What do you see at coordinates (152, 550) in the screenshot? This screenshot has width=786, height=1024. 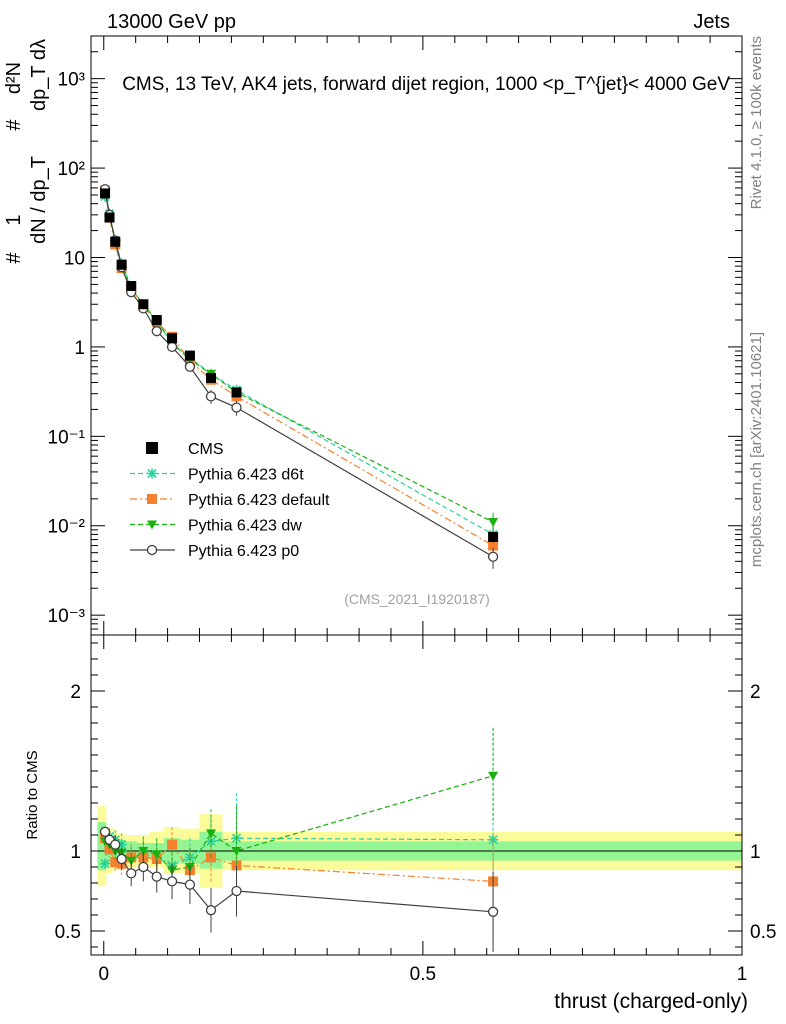 I see `legend-marker-p0` at bounding box center [152, 550].